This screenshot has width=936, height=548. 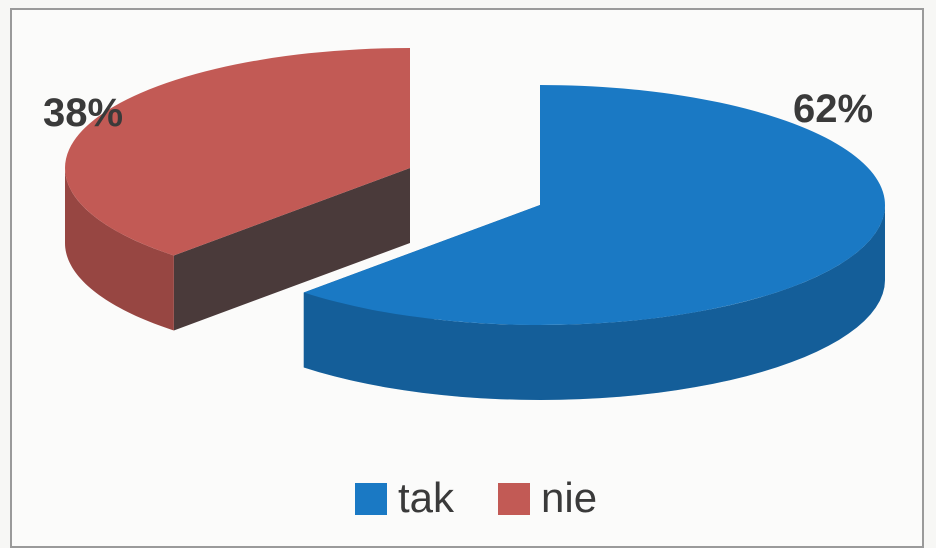 I want to click on legend: tak nie, so click(x=476, y=497).